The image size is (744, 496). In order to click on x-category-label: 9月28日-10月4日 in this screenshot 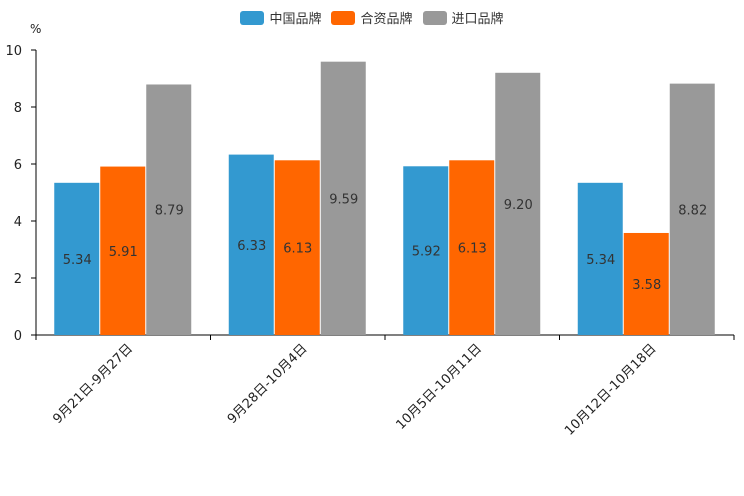, I will do `click(268, 384)`.